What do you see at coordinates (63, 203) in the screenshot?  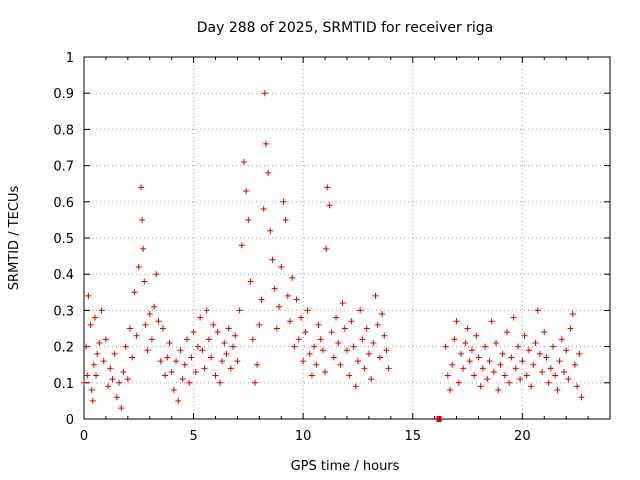 I see `y-tick-label: 0.6` at bounding box center [63, 203].